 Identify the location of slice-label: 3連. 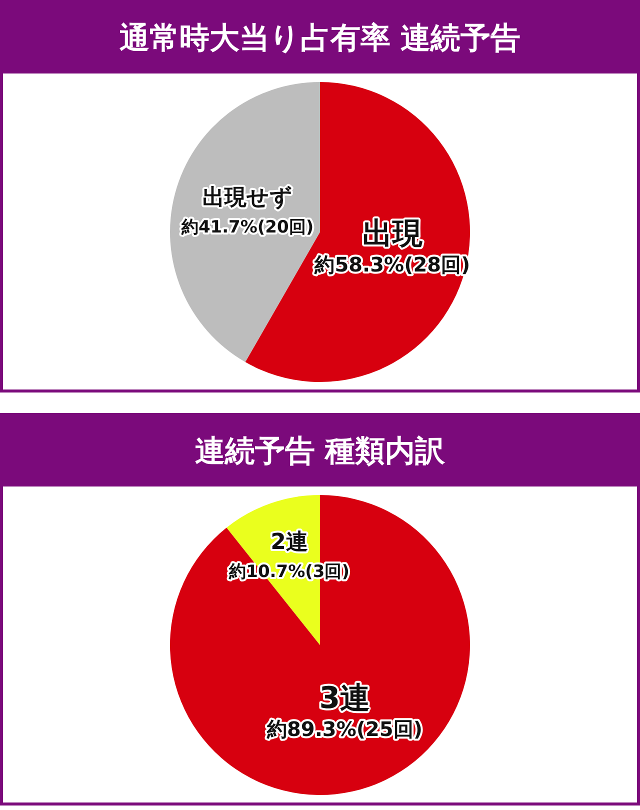
(344, 698).